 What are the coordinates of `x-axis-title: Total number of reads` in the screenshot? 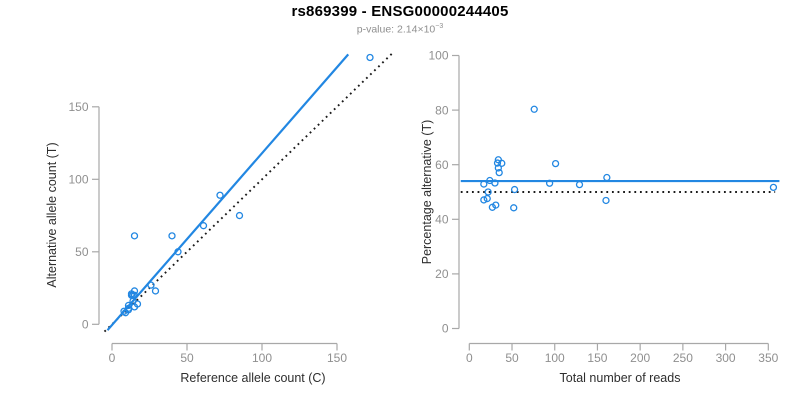 It's located at (620, 378).